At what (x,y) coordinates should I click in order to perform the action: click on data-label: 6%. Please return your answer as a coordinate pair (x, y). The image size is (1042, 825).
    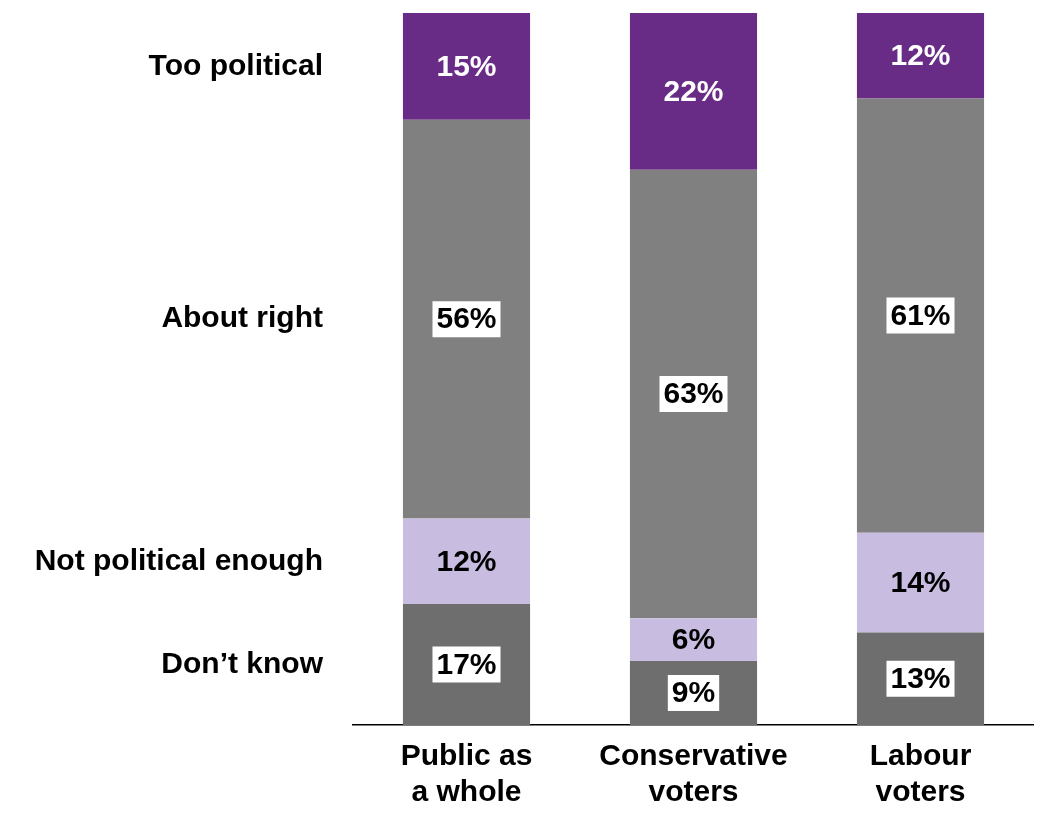
    Looking at the image, I should click on (693, 638).